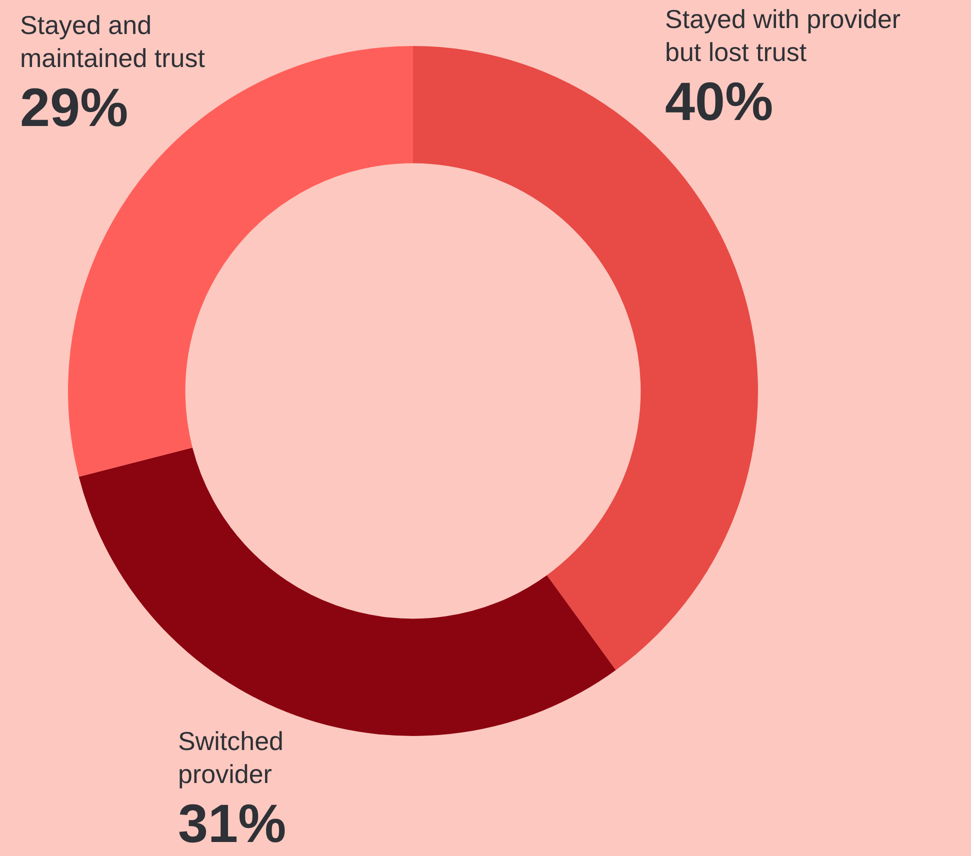 The height and width of the screenshot is (856, 971). What do you see at coordinates (113, 42) in the screenshot?
I see `slice-label: Stayed and maintained trust` at bounding box center [113, 42].